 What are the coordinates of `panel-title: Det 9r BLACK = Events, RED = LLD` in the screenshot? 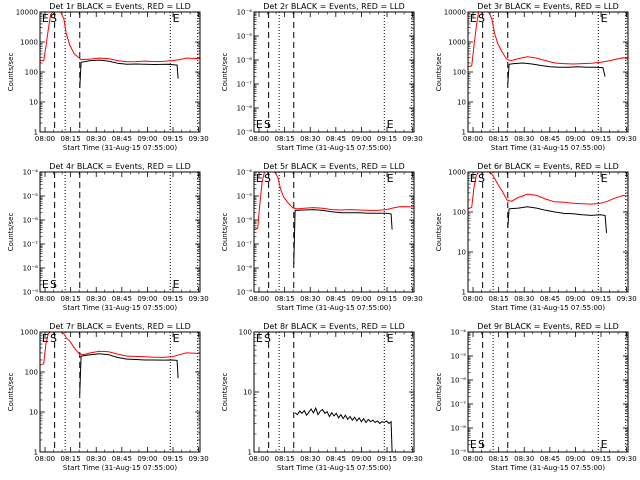 It's located at (548, 326).